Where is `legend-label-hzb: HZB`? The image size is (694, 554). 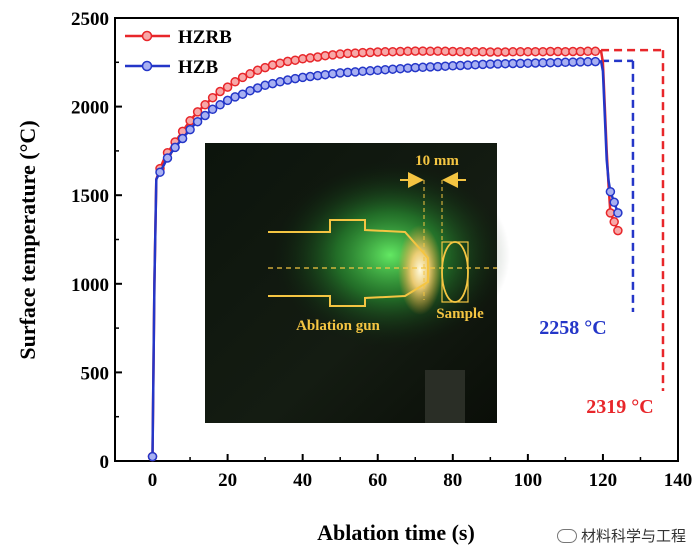 legend-label-hzb: HZB is located at coordinates (198, 67).